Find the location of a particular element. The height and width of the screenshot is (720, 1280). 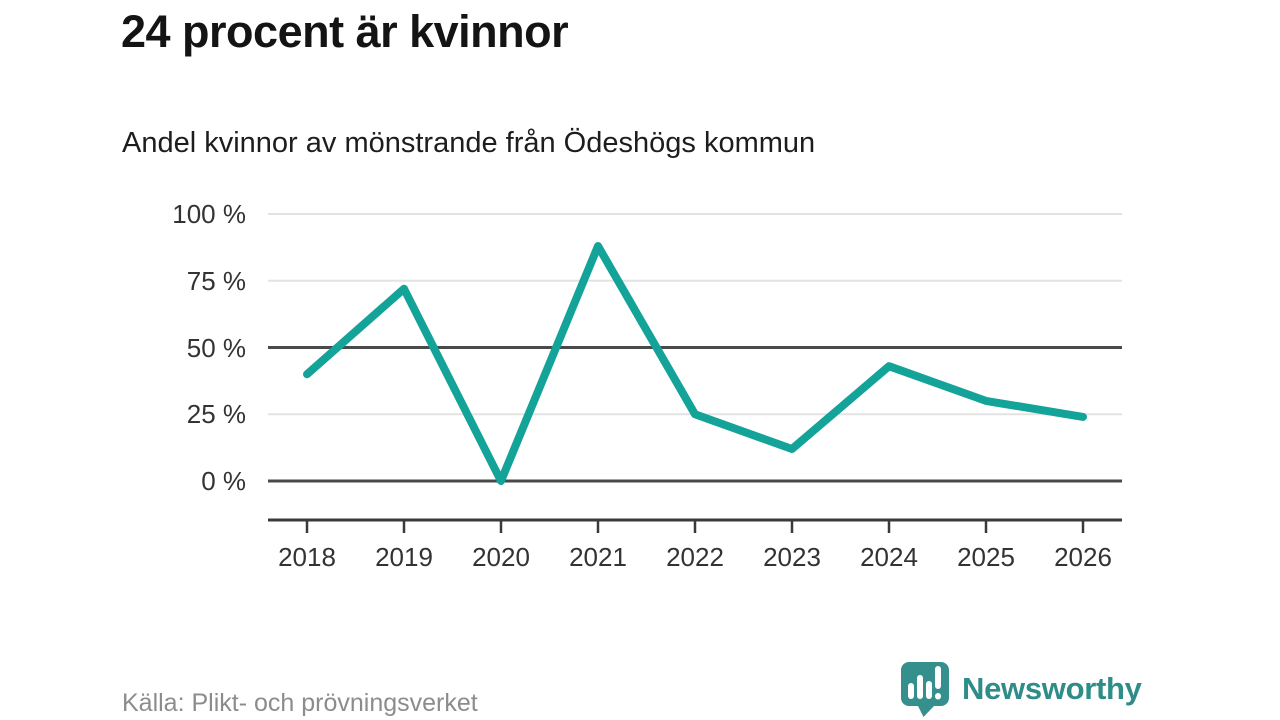

y-tick-label: 50 % is located at coordinates (216, 347).